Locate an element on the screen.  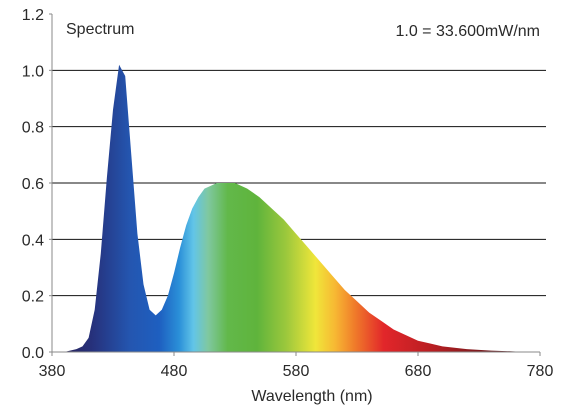
x-tick-label: 480 is located at coordinates (174, 371).